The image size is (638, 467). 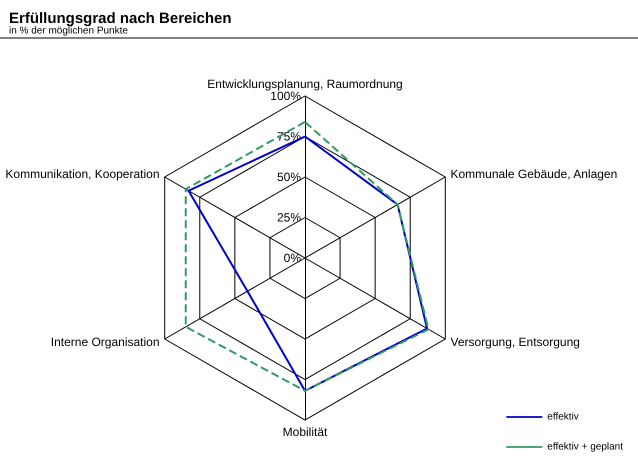 I want to click on legend-label: effektiv, so click(x=563, y=417).